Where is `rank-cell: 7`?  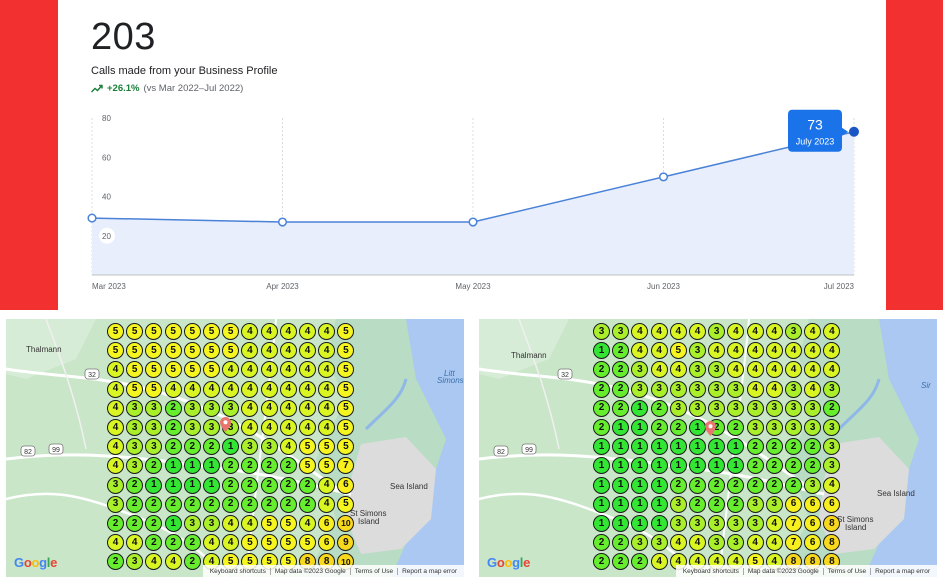 rank-cell: 7 is located at coordinates (793, 543).